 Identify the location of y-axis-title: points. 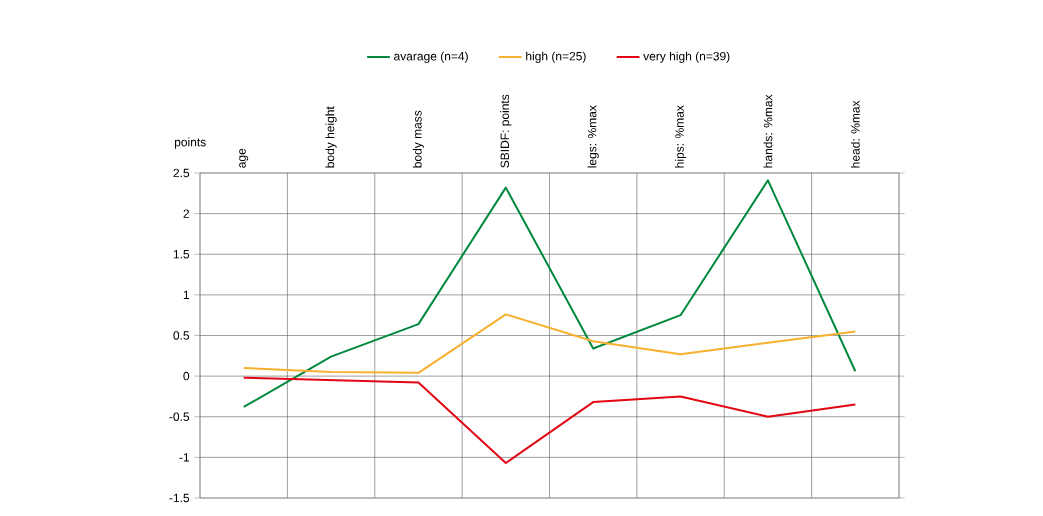
(190, 143).